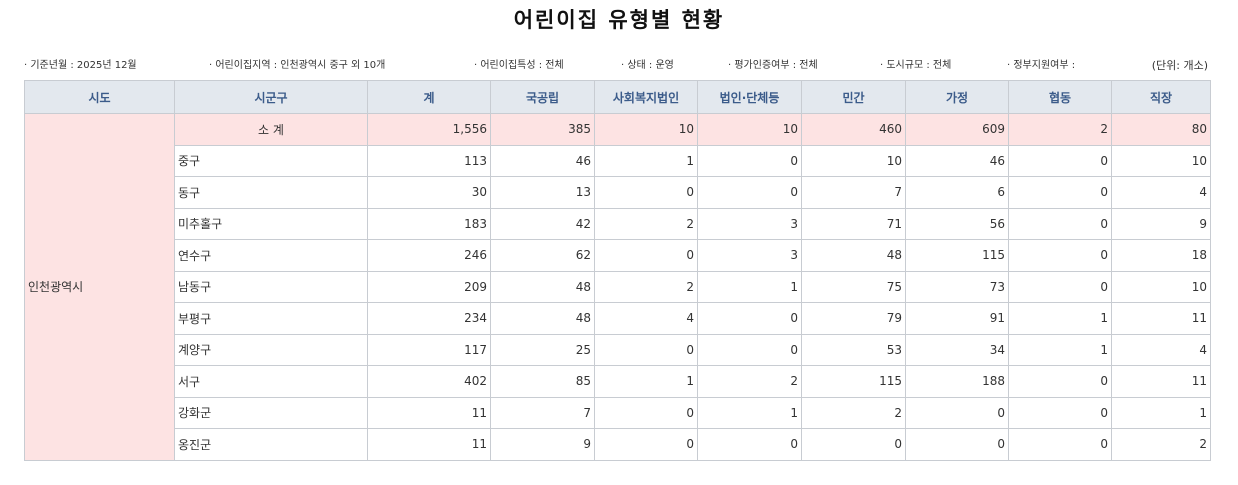 The width and height of the screenshot is (1238, 485). I want to click on cell-public: 85, so click(542, 381).